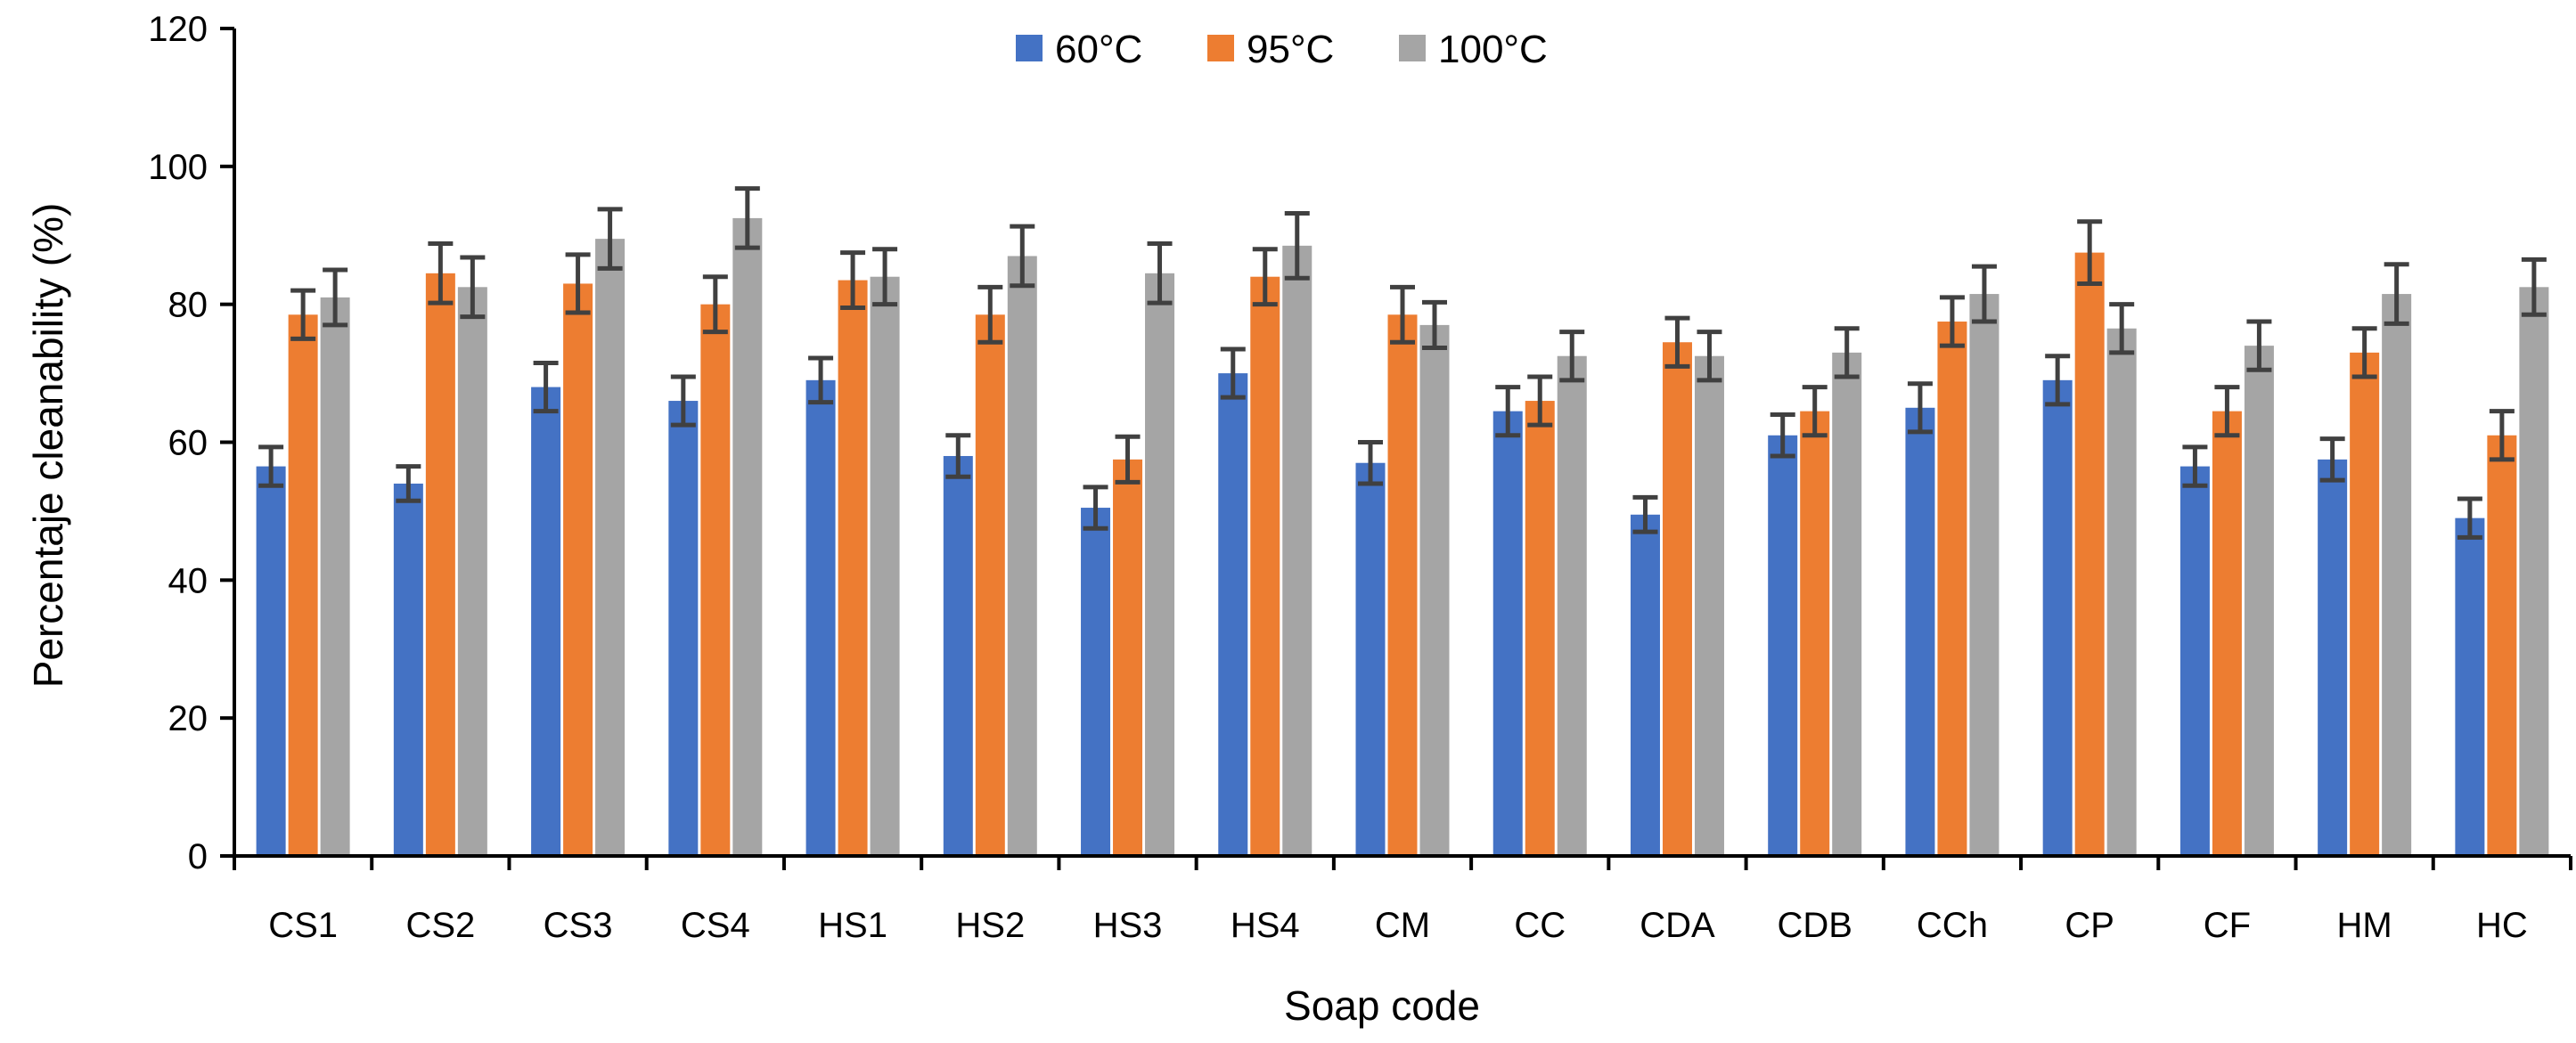  What do you see at coordinates (578, 283) in the screenshot?
I see `error-bar-CS3-95°C` at bounding box center [578, 283].